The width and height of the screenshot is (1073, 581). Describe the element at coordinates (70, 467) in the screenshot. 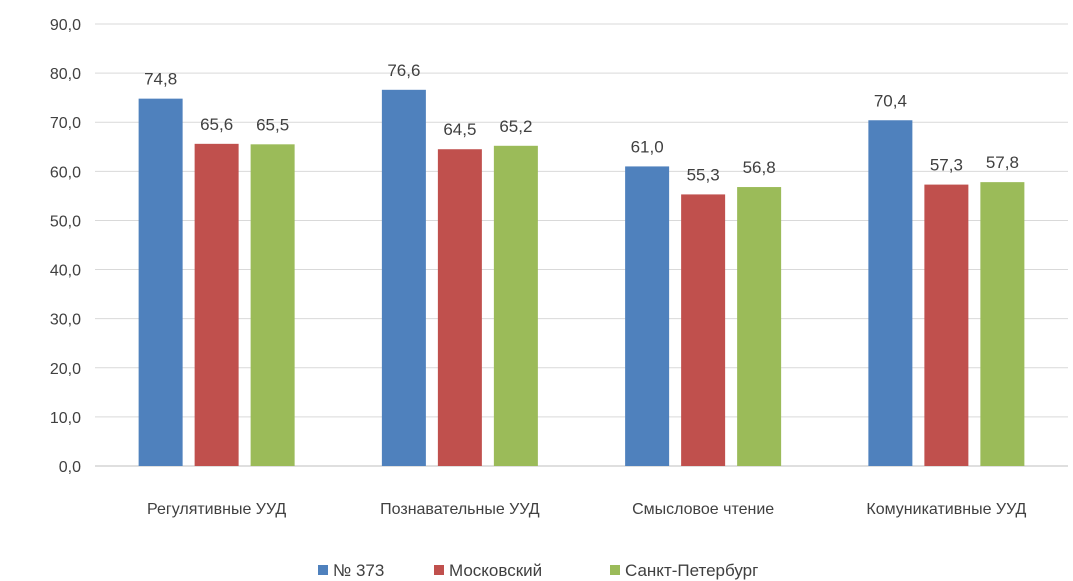

I see `y-tick-label: 0,0` at that location.